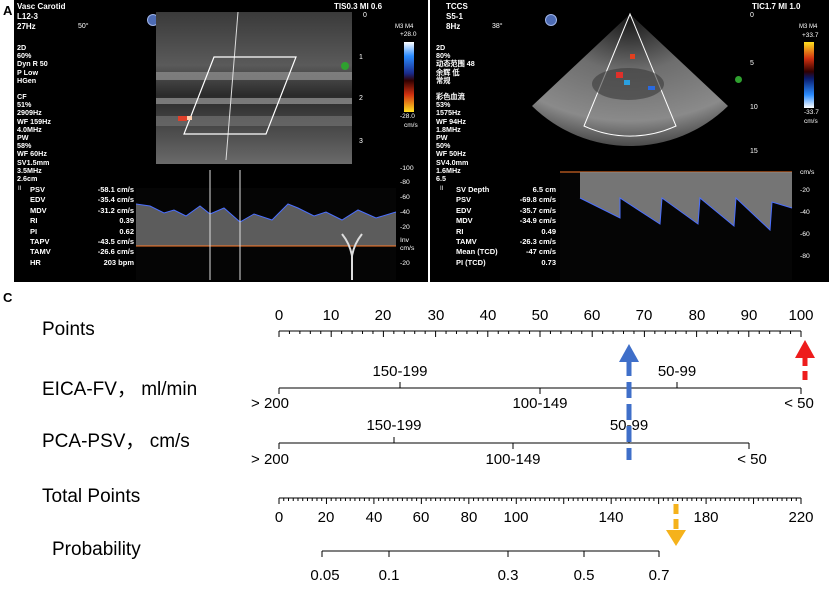 This screenshot has height=589, width=829. Describe the element at coordinates (508, 575) in the screenshot. I see `prob-tick-label: 0.3` at that location.